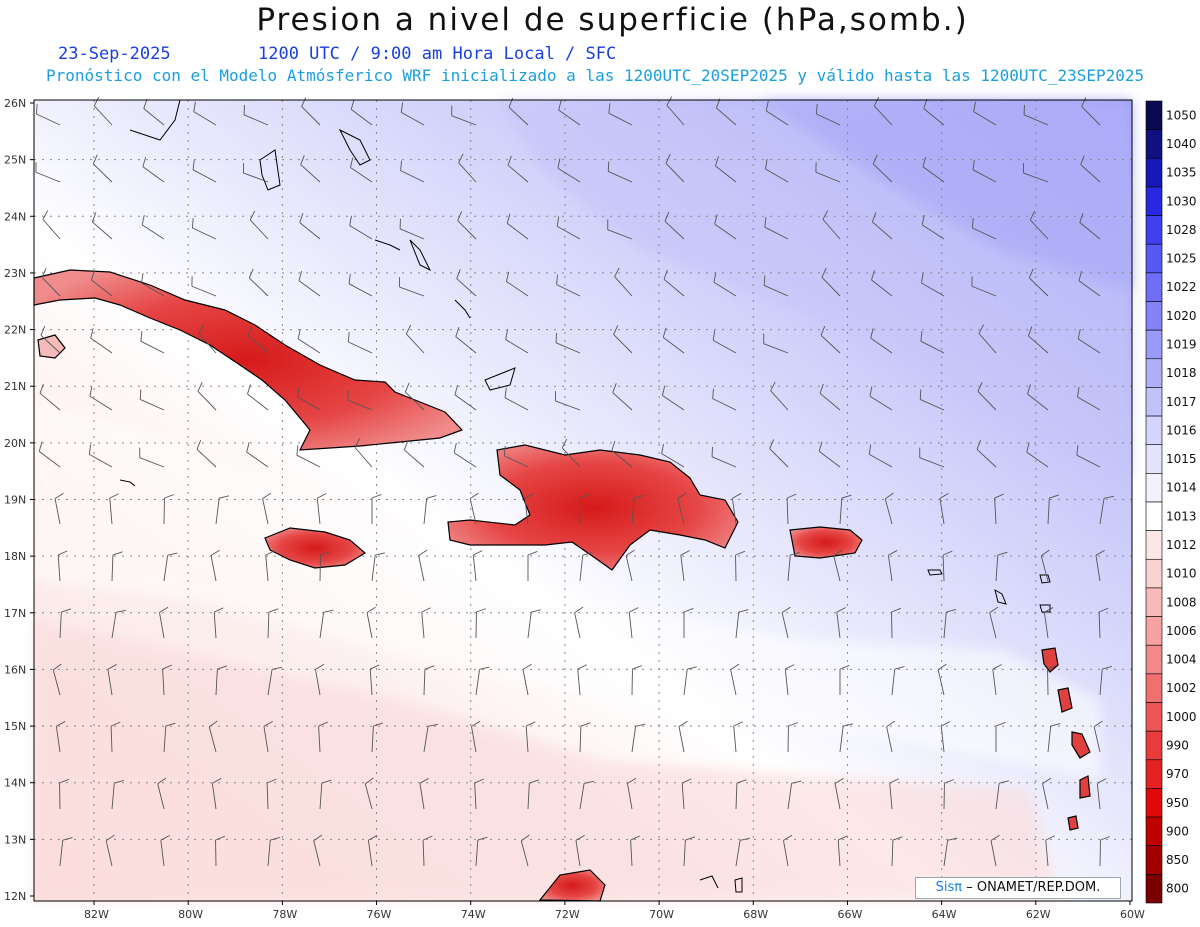  I want to click on colorbar-label: 1015, so click(1181, 459).